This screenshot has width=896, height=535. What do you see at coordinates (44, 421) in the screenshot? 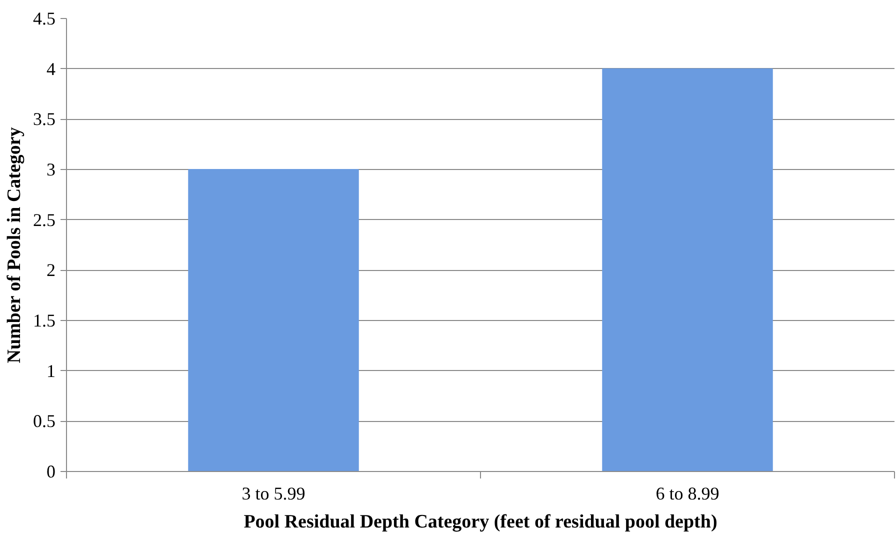
I see `y-tick-label: 0.5` at bounding box center [44, 421].